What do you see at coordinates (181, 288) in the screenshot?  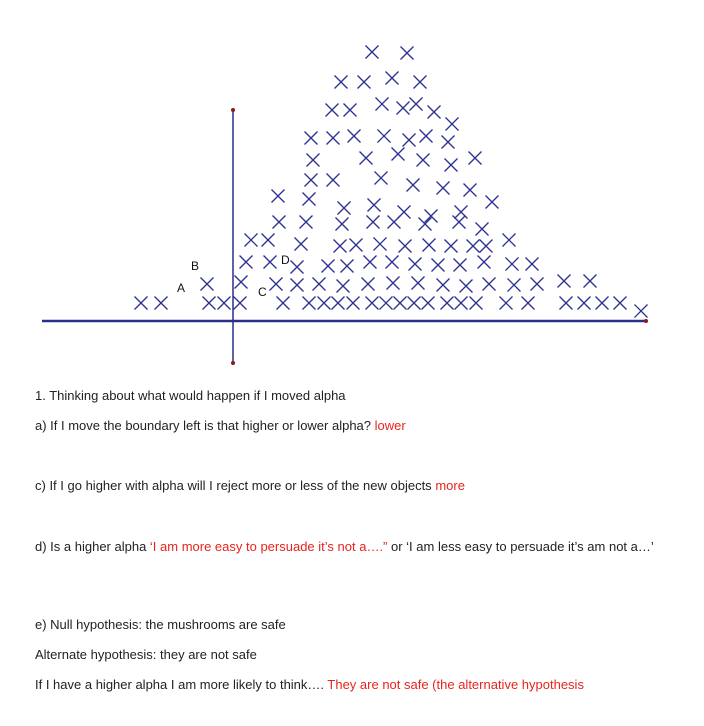 I see `label-a: A` at bounding box center [181, 288].